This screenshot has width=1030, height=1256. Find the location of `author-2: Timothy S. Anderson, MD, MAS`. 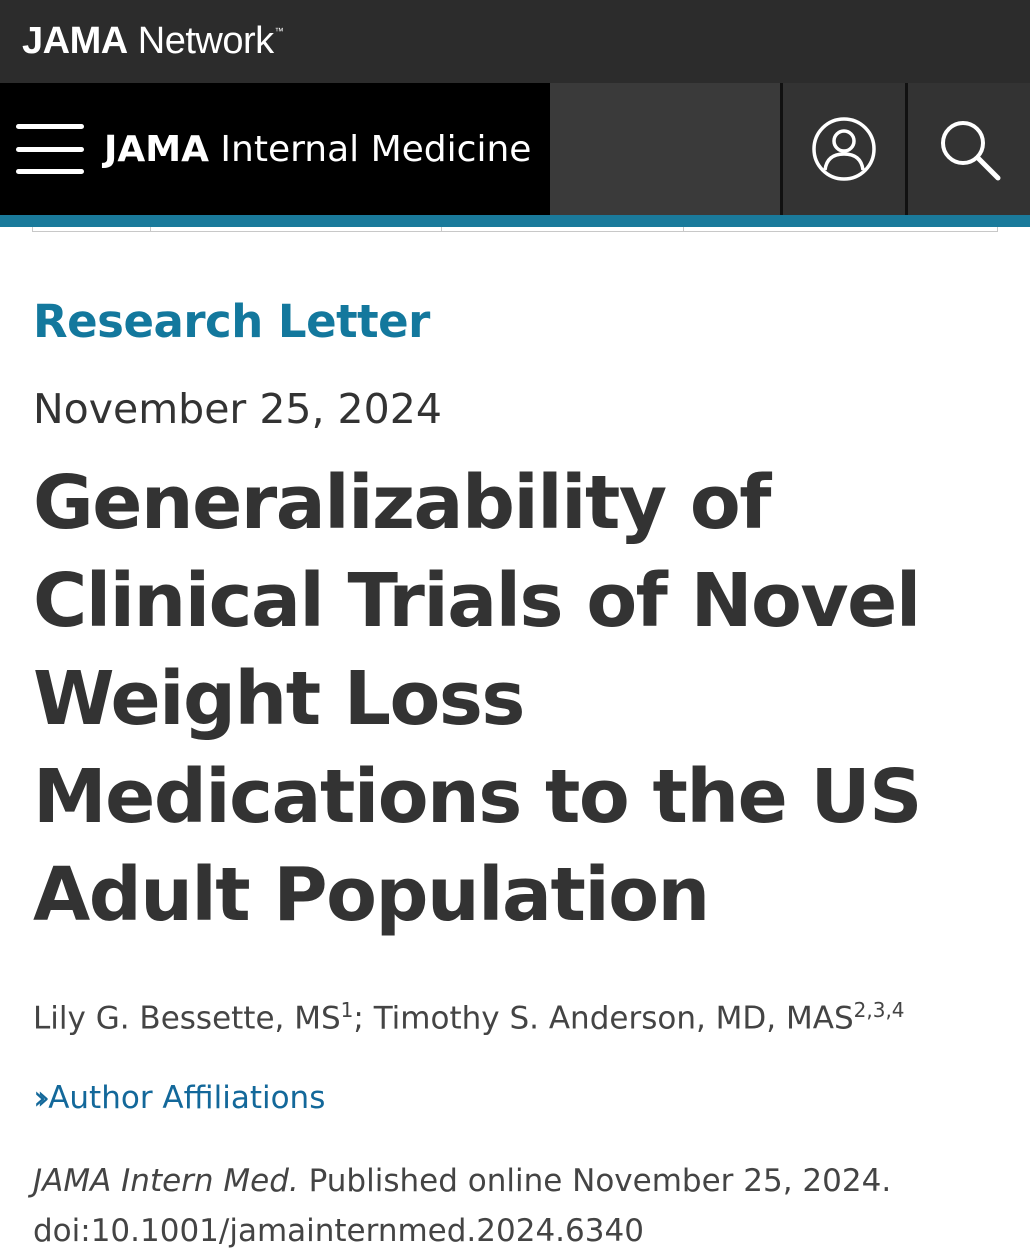

author-2: Timothy S. Anderson, MD, MAS is located at coordinates (613, 1018).